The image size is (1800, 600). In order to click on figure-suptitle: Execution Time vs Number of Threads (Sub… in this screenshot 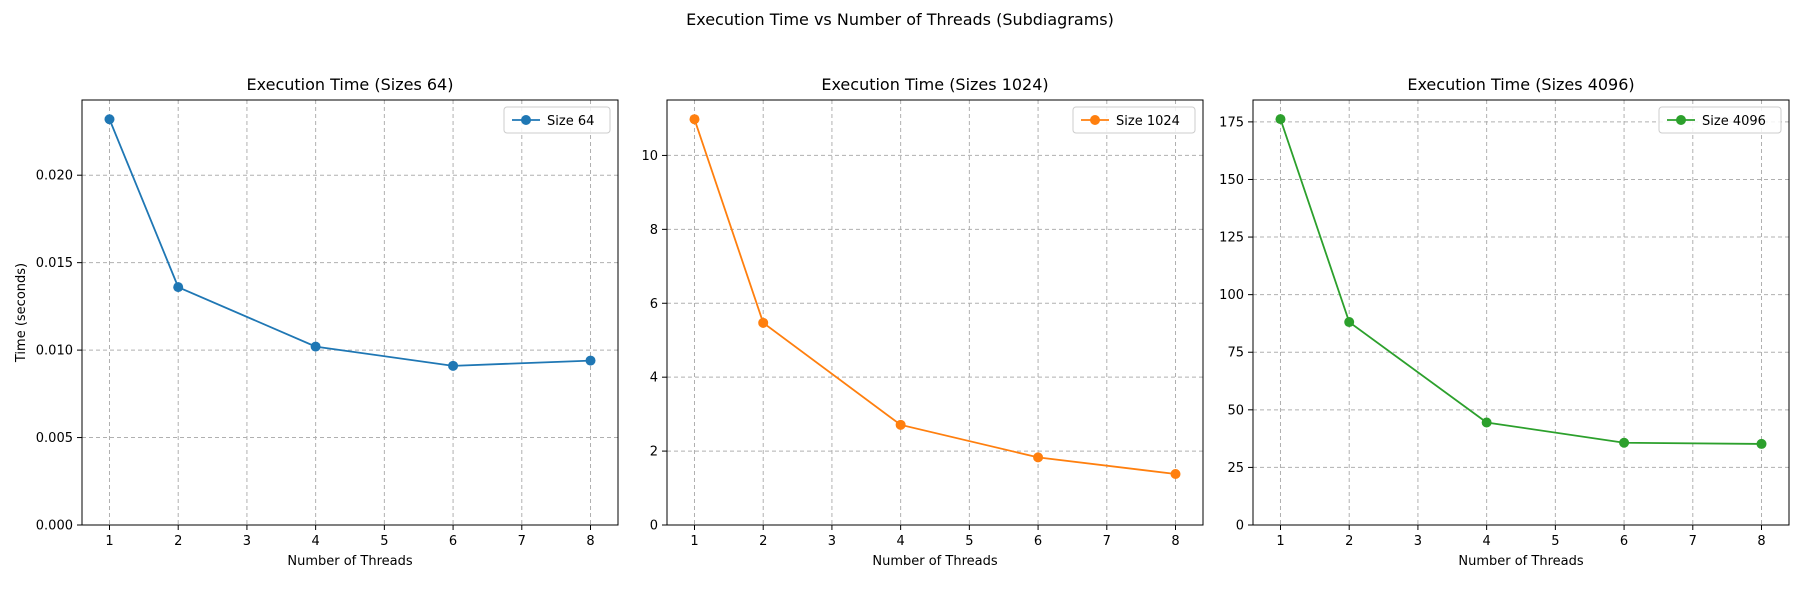, I will do `click(900, 19)`.